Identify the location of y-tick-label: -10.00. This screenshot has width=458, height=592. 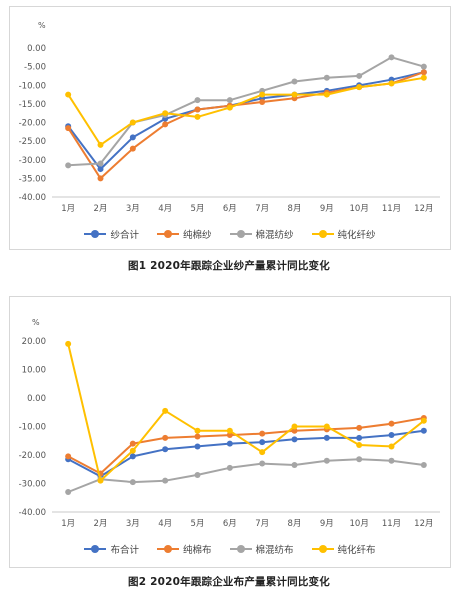
(32, 428).